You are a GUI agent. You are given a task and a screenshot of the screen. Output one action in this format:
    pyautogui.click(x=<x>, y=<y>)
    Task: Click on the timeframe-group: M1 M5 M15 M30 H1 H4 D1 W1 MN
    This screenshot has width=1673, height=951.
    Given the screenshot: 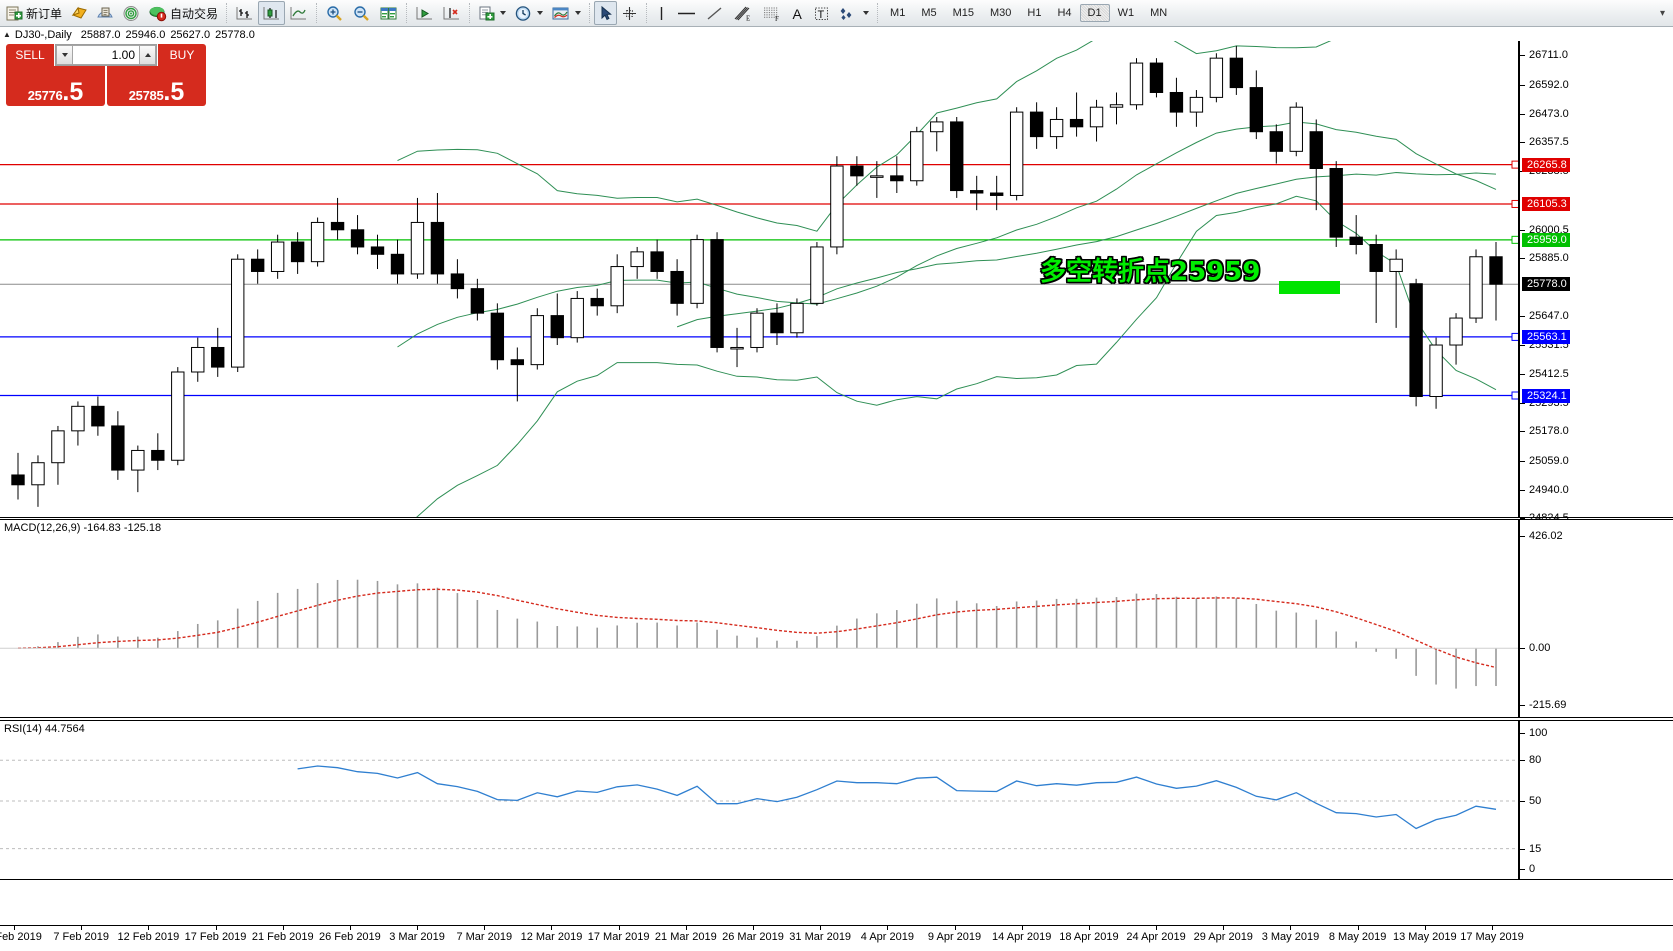 What is the action you would take?
    pyautogui.click(x=1028, y=13)
    